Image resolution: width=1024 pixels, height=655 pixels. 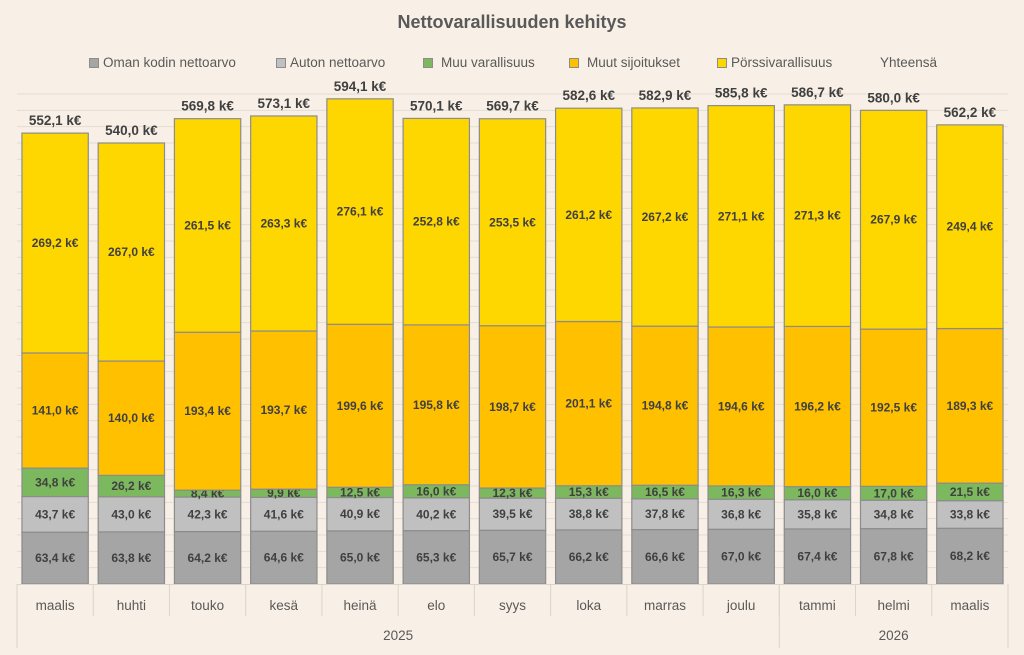 What do you see at coordinates (624, 62) in the screenshot?
I see `legend-item-muut-sijoitukset: Muut sijoitukset` at bounding box center [624, 62].